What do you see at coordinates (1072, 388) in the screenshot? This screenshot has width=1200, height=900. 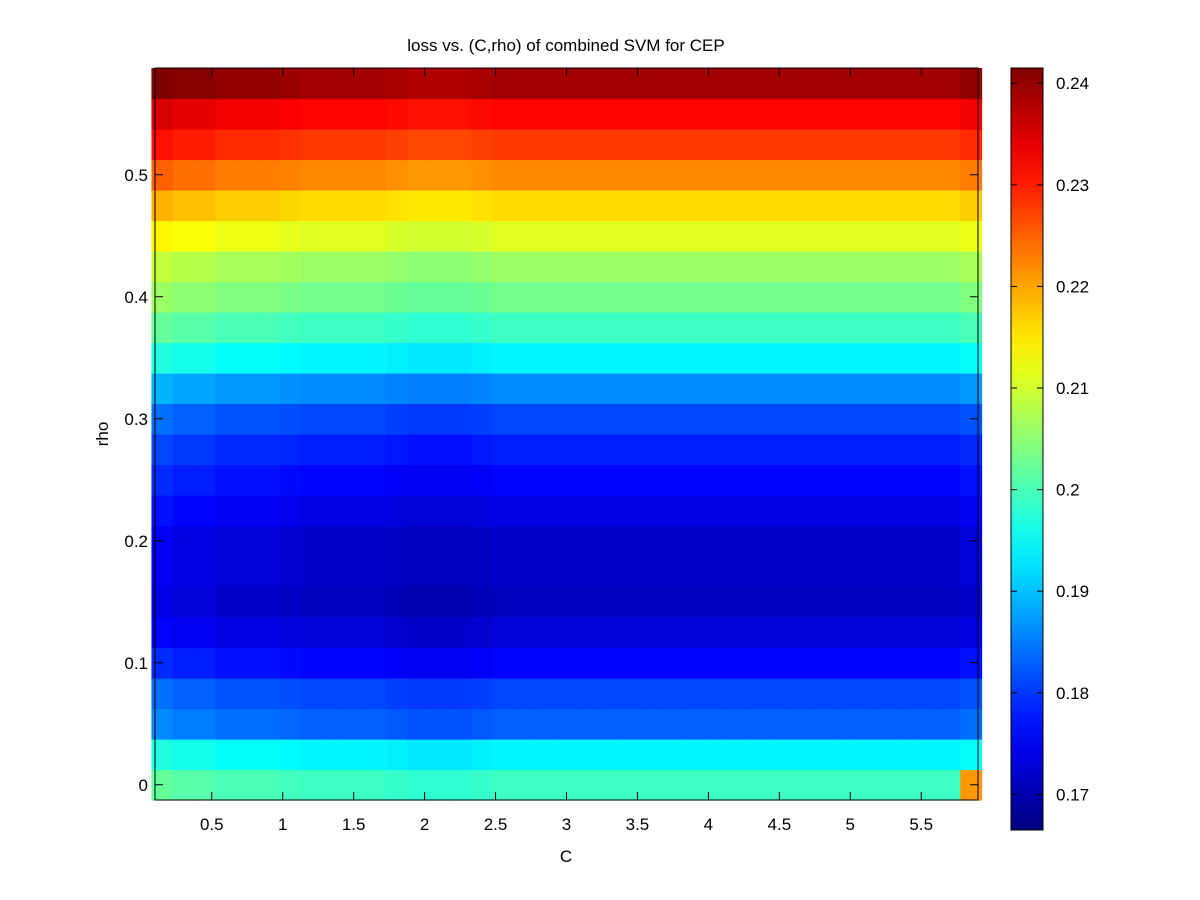 I see `colorbar-tick-label: 0.21` at bounding box center [1072, 388].